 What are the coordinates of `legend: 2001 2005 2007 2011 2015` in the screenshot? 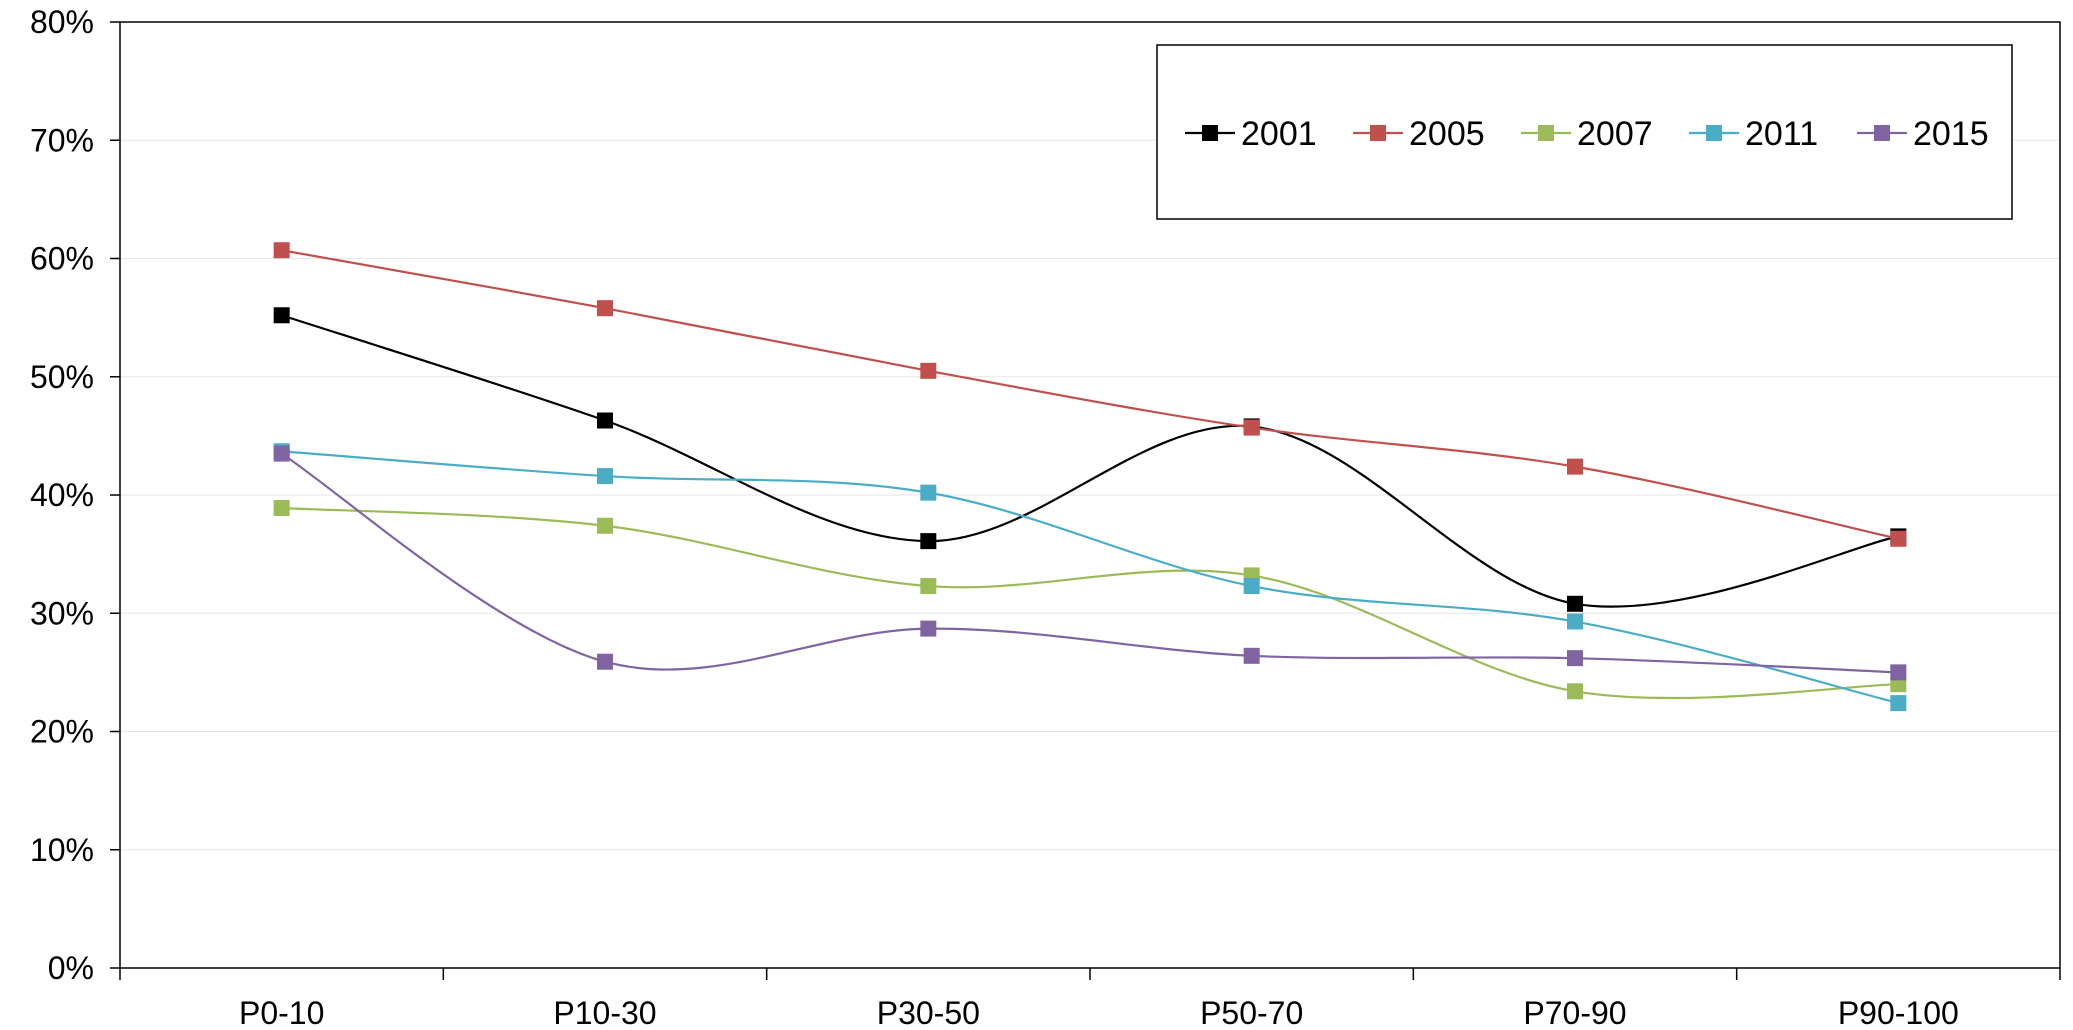 It's located at (1584, 132).